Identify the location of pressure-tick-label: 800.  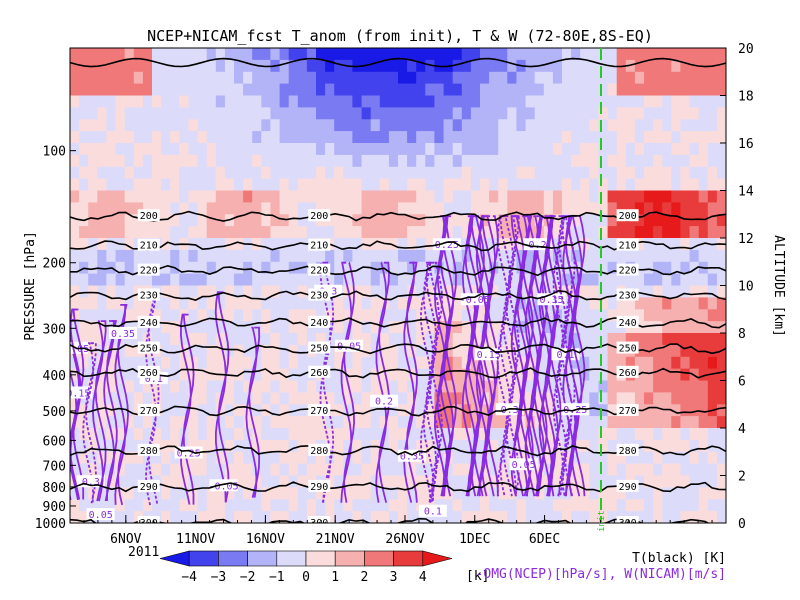
(54, 488).